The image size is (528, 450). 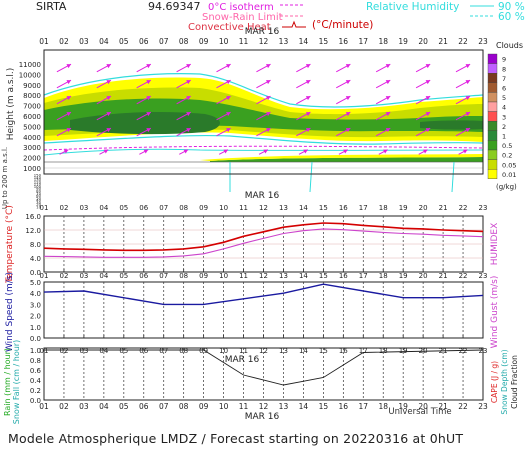 What do you see at coordinates (241, 7) in the screenshot?
I see `legend-isotherm-label: 0°C isotherm` at bounding box center [241, 7].